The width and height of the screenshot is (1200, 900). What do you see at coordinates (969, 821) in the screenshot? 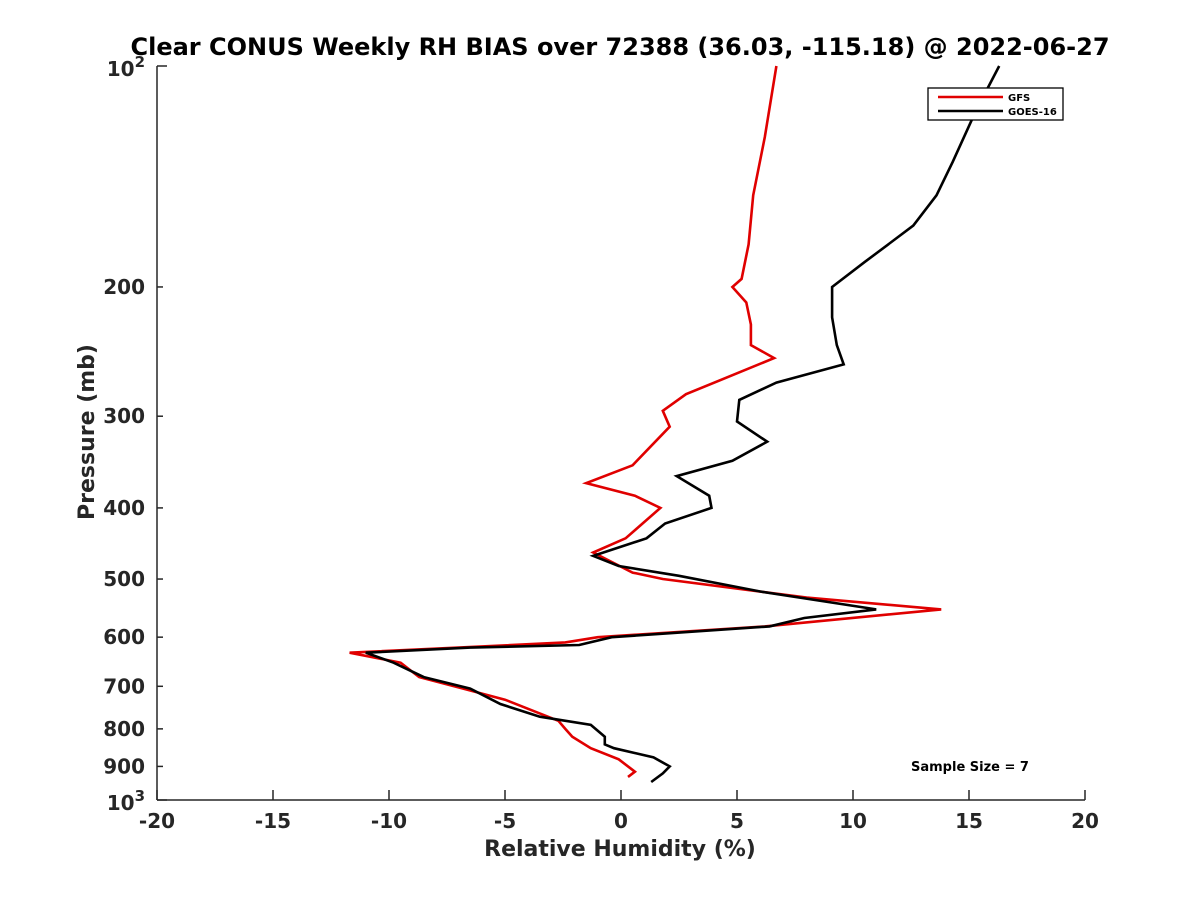
I see `x-tick-label: 15` at bounding box center [969, 821].